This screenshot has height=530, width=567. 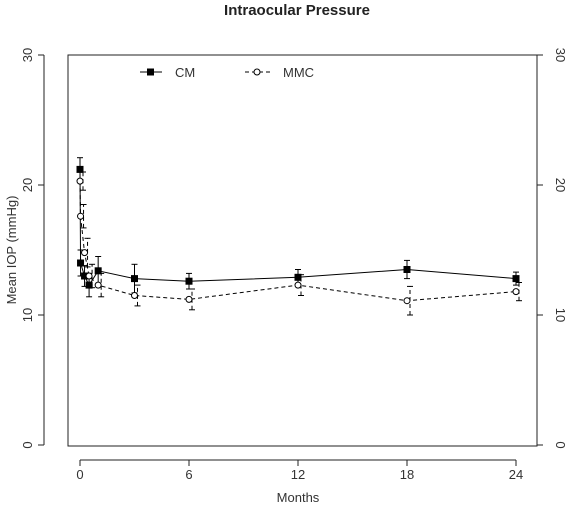 I want to click on x-axis-label: Months, so click(x=298, y=497).